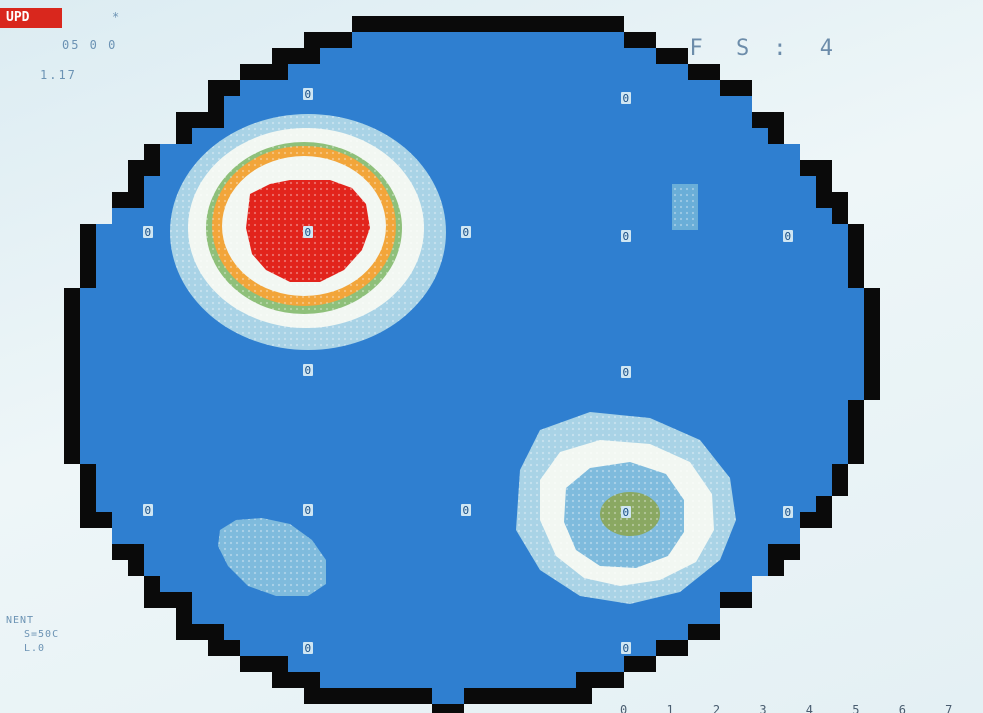 This screenshot has width=983, height=713. Describe the element at coordinates (35, 648) in the screenshot. I see `side-note-3: L.0` at that location.